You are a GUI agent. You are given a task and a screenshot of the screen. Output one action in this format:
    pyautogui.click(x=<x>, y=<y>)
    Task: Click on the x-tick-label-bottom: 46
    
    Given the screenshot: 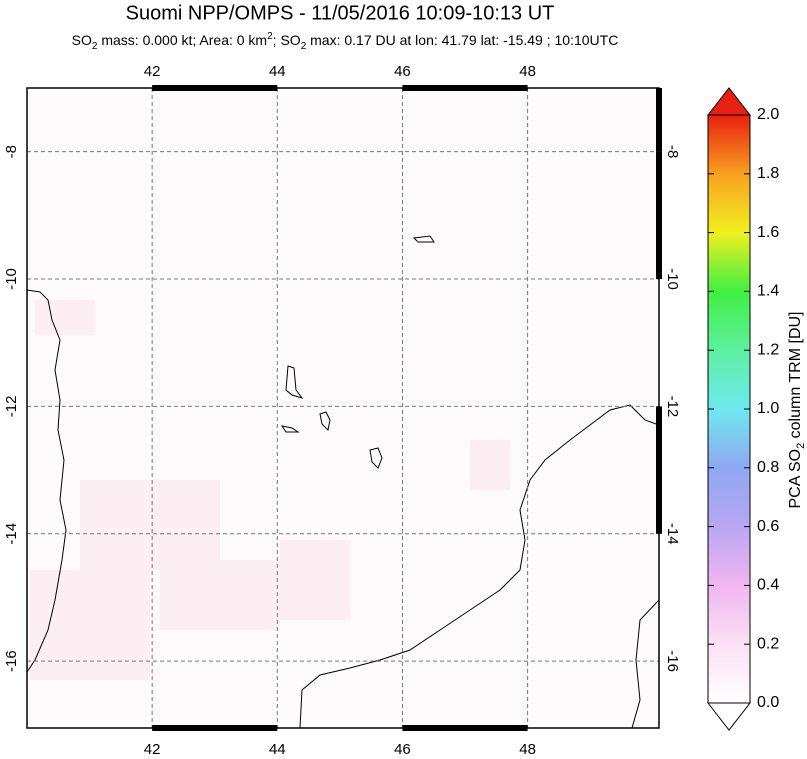 What is the action you would take?
    pyautogui.click(x=402, y=749)
    